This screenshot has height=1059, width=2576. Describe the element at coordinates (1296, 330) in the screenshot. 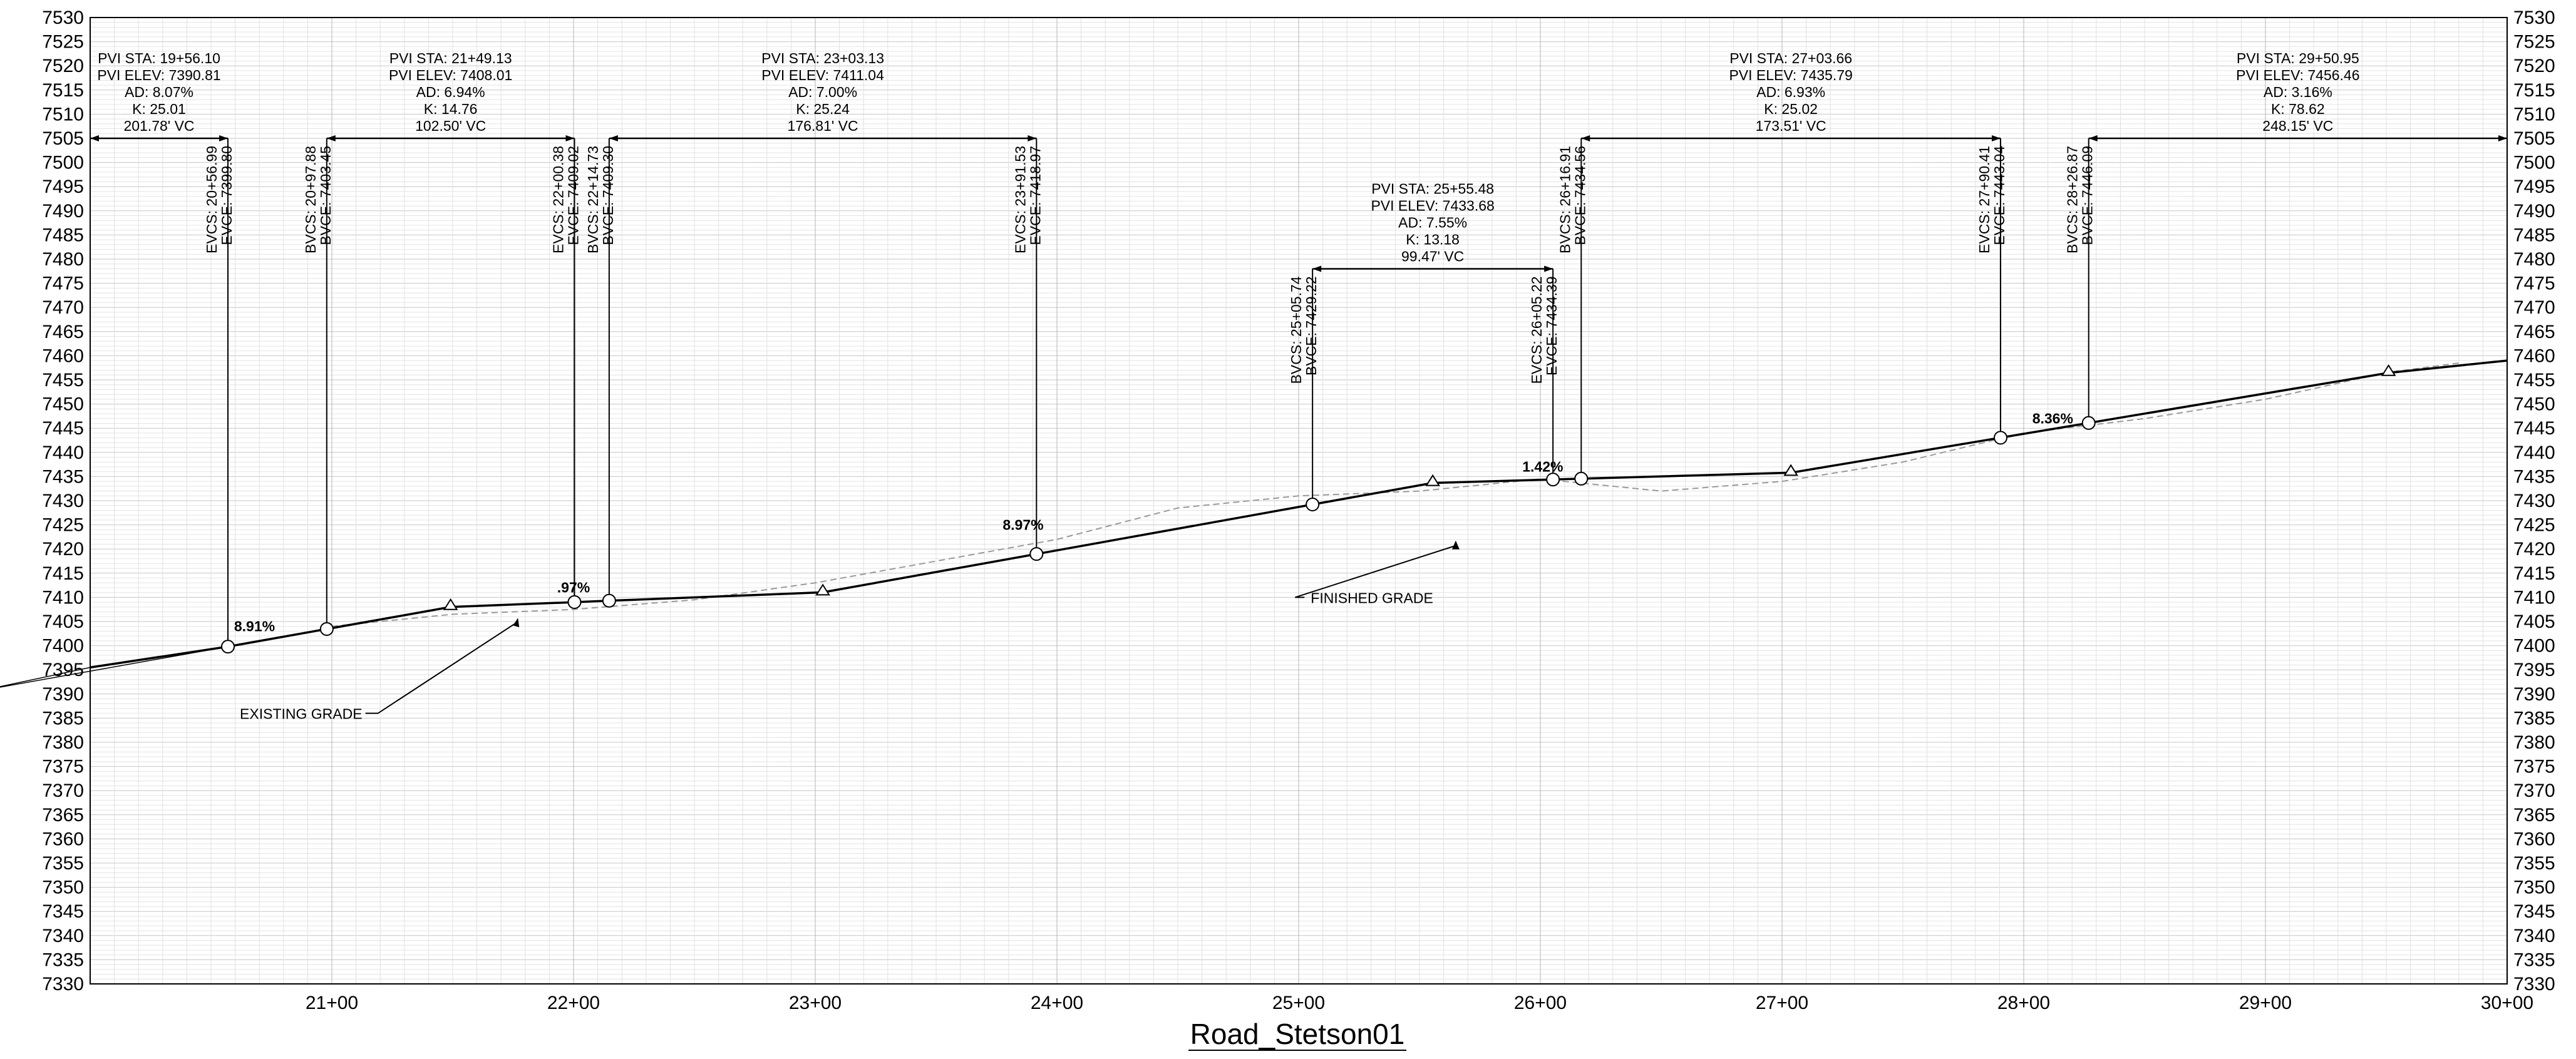

I see `bvc-label: BVCS: 25+05.74` at that location.